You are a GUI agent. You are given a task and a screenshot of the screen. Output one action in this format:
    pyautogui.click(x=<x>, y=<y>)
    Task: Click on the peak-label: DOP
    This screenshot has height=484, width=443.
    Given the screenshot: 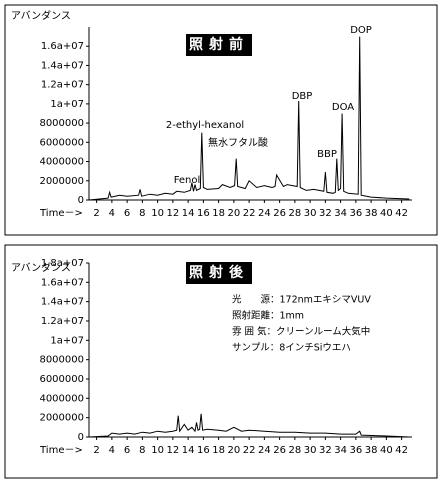 What is the action you would take?
    pyautogui.click(x=361, y=30)
    